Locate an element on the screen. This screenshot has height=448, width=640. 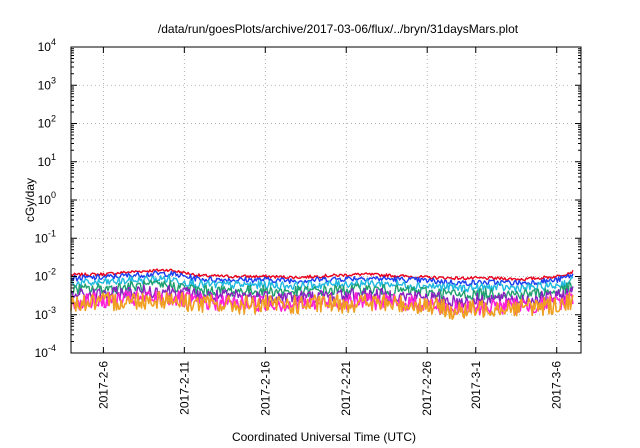
y-tick-label: 10¹ is located at coordinates (47, 160).